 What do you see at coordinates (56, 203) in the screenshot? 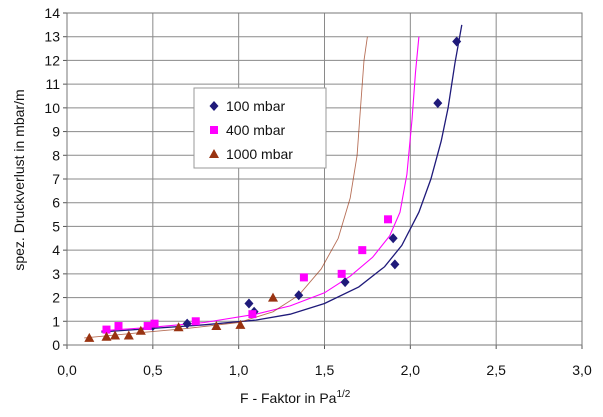
I see `y-tick-label: 6` at bounding box center [56, 203].